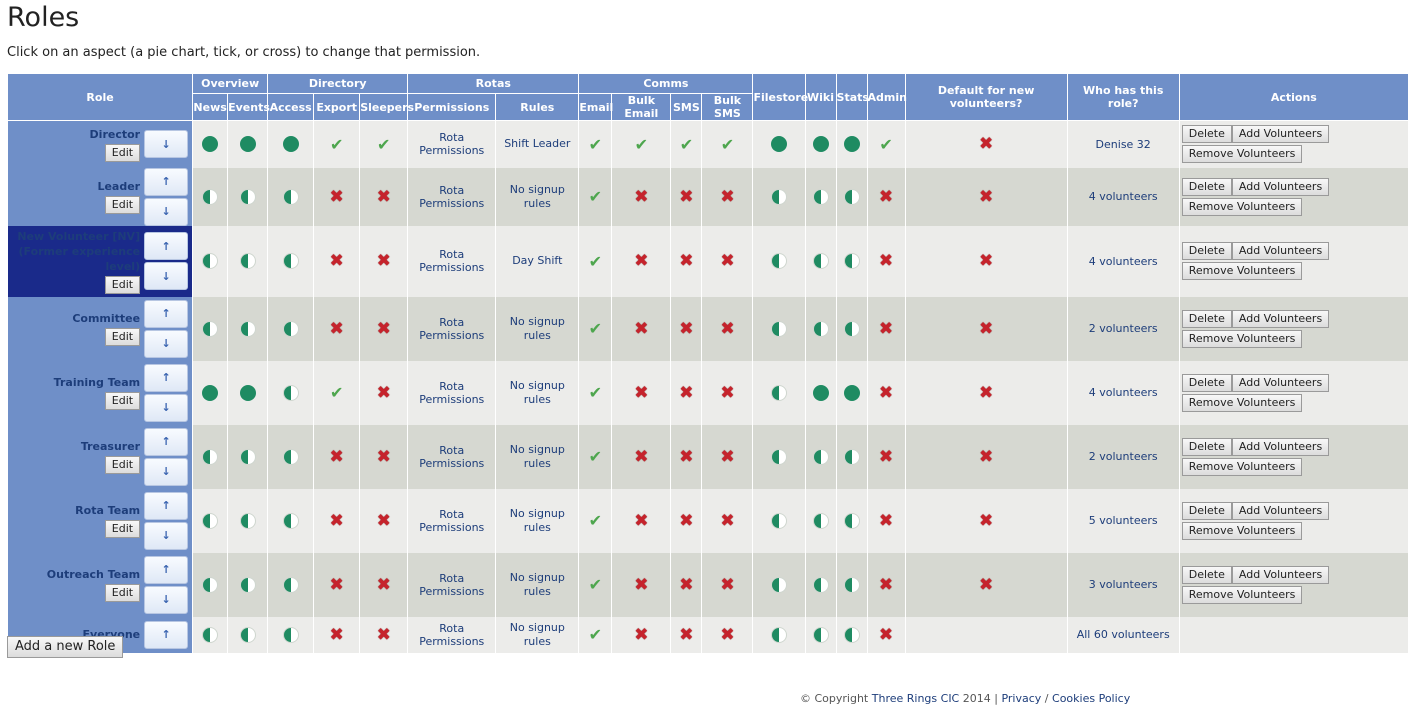 This screenshot has height=727, width=1422. What do you see at coordinates (1123, 261) in the screenshot?
I see `who-has-role: 4 volunteers` at bounding box center [1123, 261].